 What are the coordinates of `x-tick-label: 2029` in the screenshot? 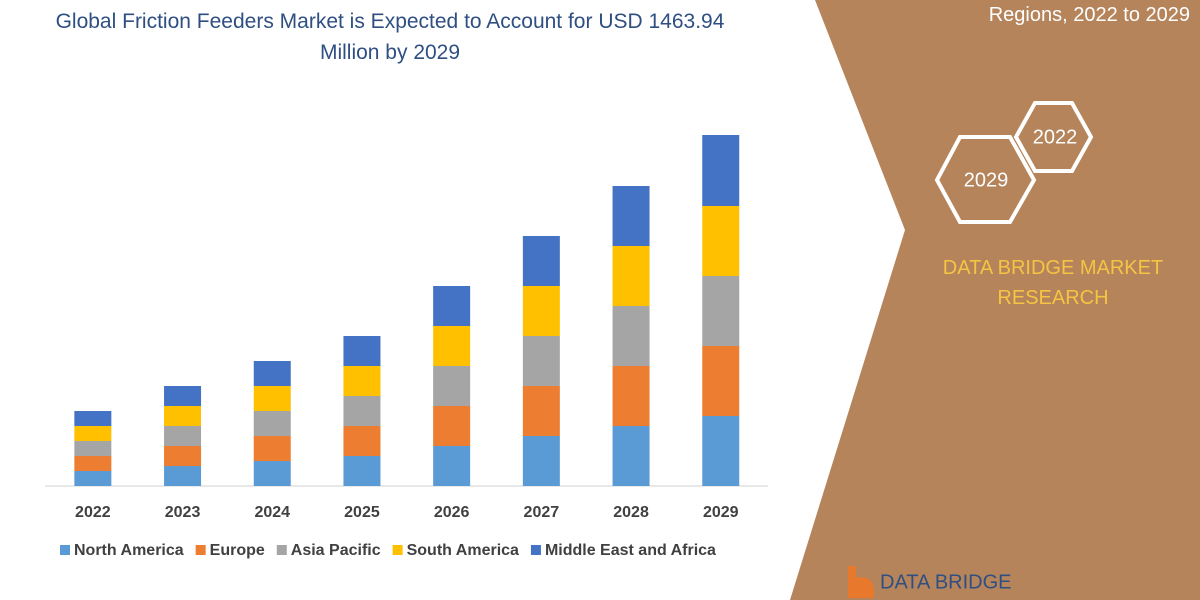 It's located at (721, 512).